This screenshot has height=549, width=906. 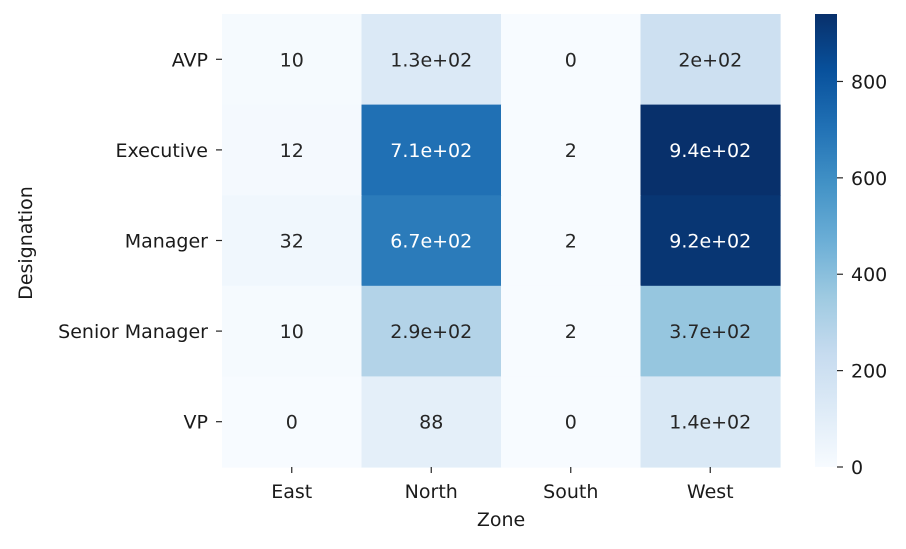 What do you see at coordinates (190, 60) in the screenshot?
I see `y-tick-label: AVP` at bounding box center [190, 60].